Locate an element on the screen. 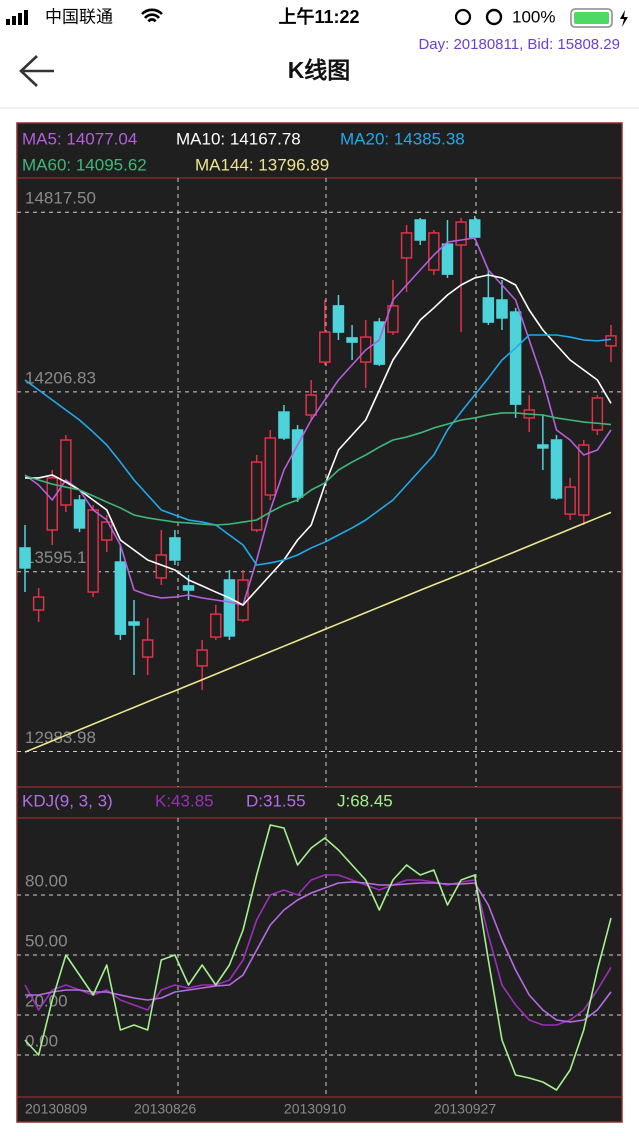  charging-icon is located at coordinates (624, 18).